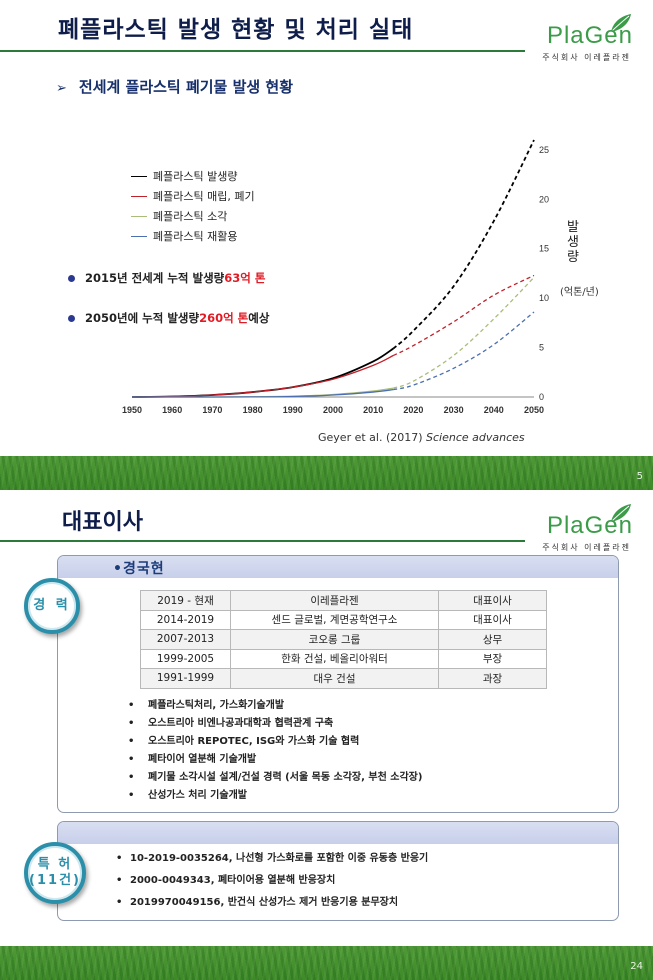 This screenshot has height=980, width=653. What do you see at coordinates (373, 410) in the screenshot?
I see `x-tick-label: 2010` at bounding box center [373, 410].